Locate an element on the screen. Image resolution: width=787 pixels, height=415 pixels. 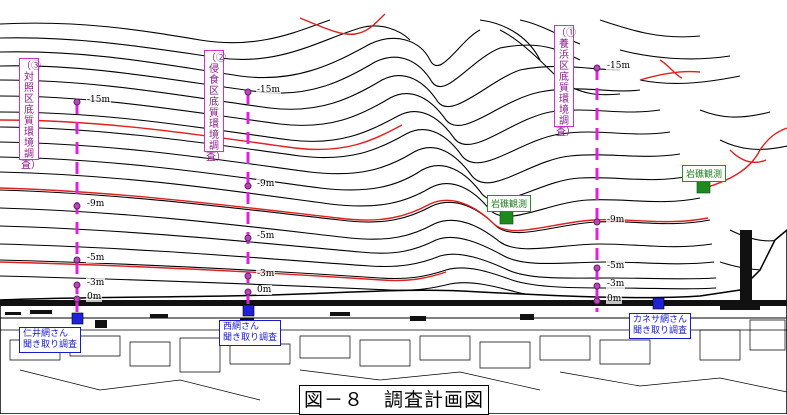
figure-caption: 図－８ 調査計画図 is located at coordinates (394, 400).